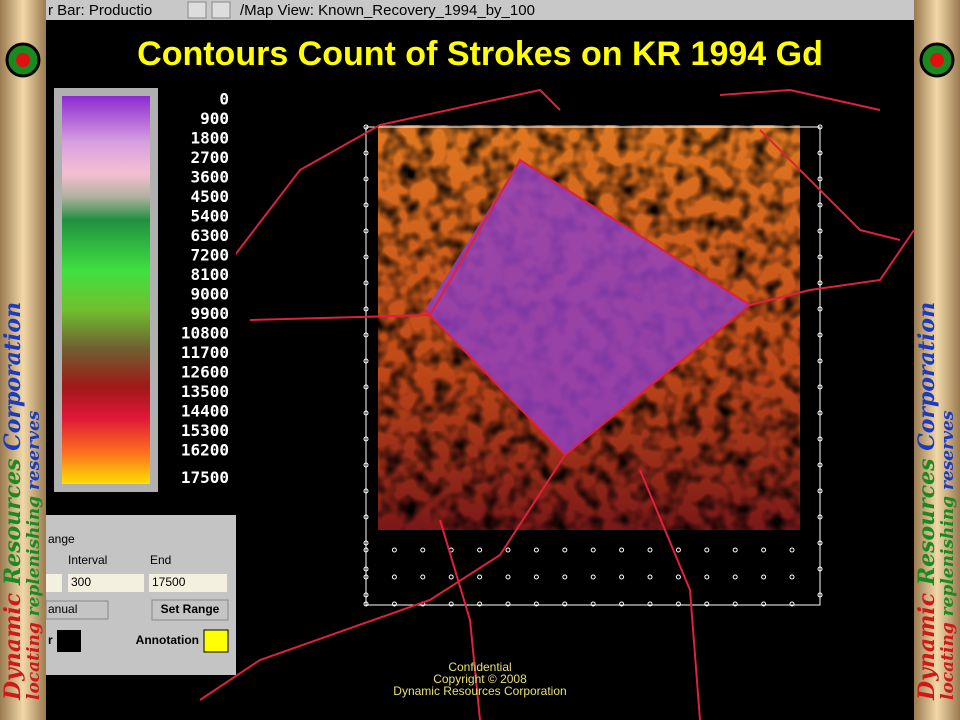  What do you see at coordinates (205, 477) in the screenshot?
I see `color-bar-label: 17500` at bounding box center [205, 477].